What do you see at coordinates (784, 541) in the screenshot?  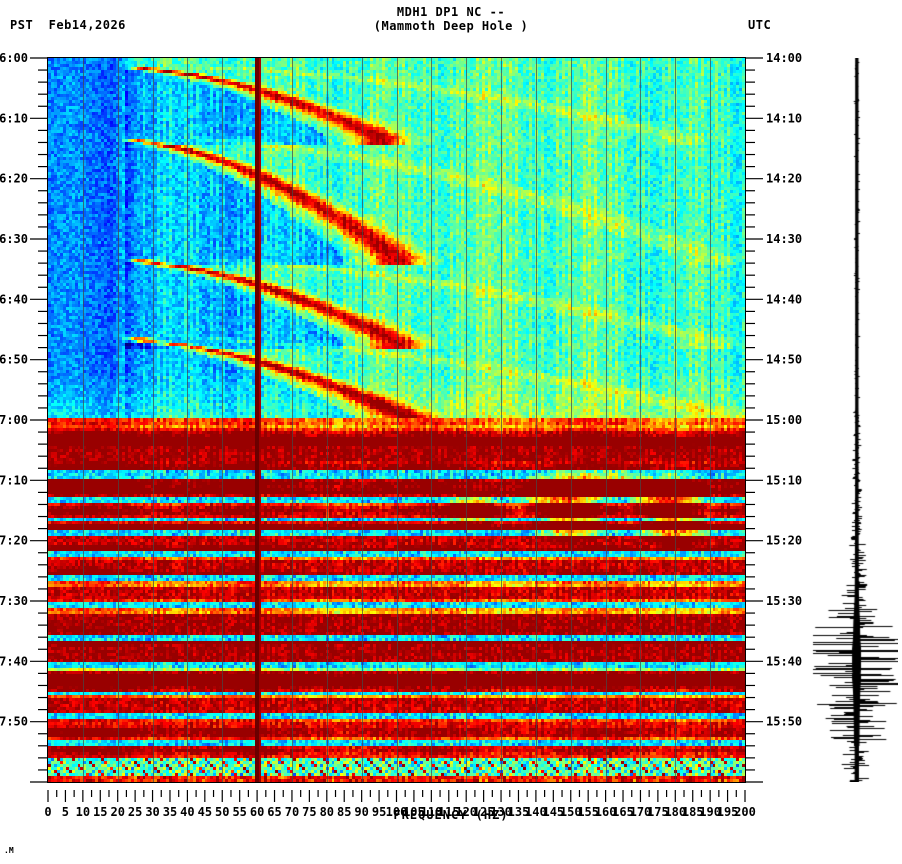 I see `right-time-label: 15:20` at bounding box center [784, 541].